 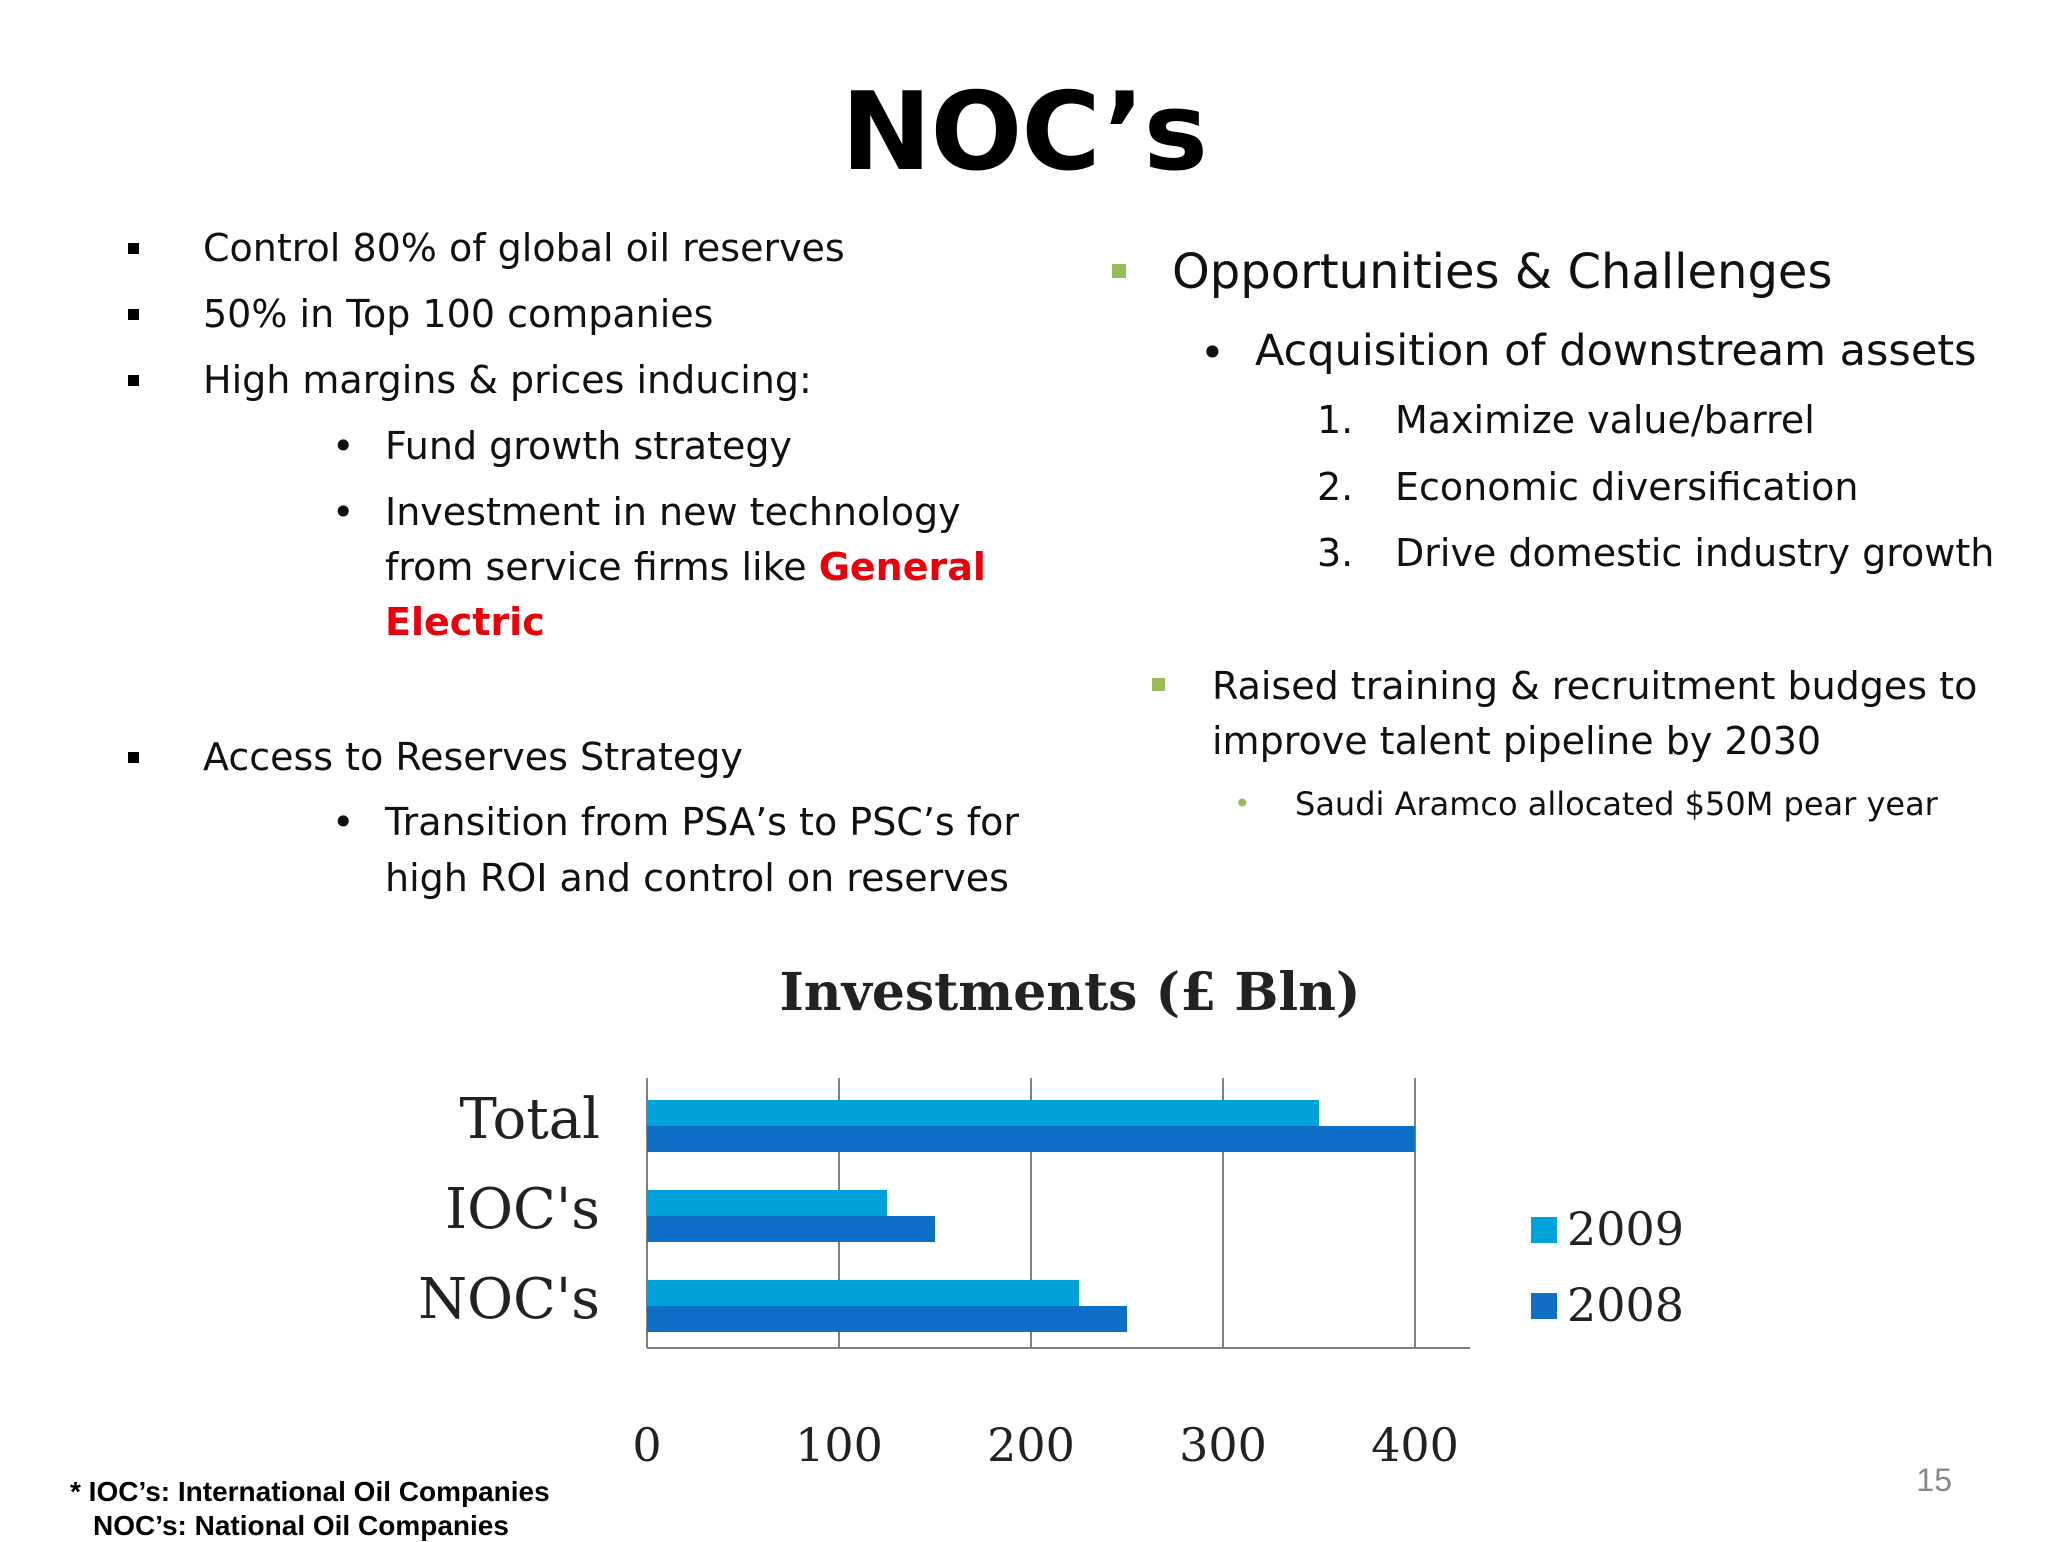 I want to click on bullet-continuation: improve talent pipeline by 2030, so click(x=1517, y=741).